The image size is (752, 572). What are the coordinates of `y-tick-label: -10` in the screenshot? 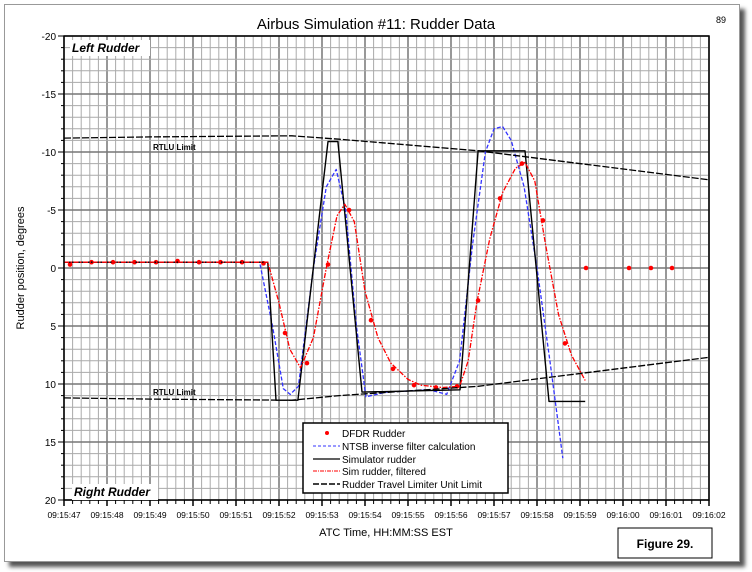 It's located at (49, 153).